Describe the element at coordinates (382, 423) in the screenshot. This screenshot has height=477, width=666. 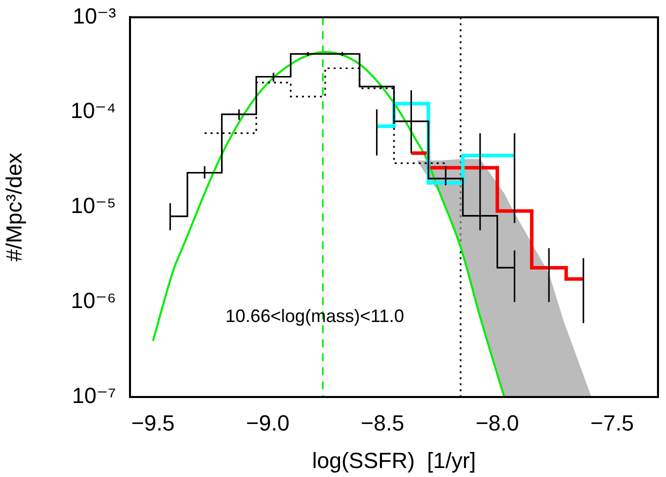
I see `x-tick-label: −8.5` at that location.